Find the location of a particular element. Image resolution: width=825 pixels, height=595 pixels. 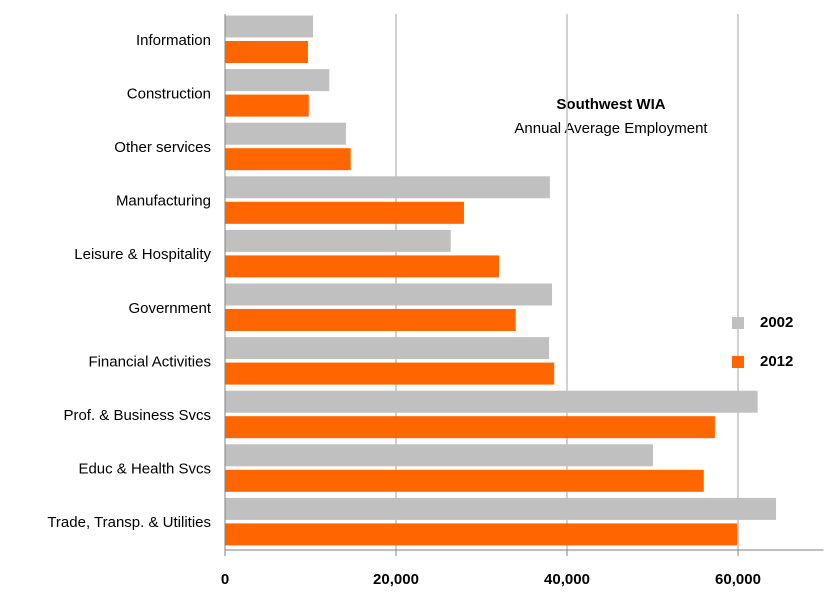

y-tick-label: Trade, Transp. & Utilities is located at coordinates (129, 522).